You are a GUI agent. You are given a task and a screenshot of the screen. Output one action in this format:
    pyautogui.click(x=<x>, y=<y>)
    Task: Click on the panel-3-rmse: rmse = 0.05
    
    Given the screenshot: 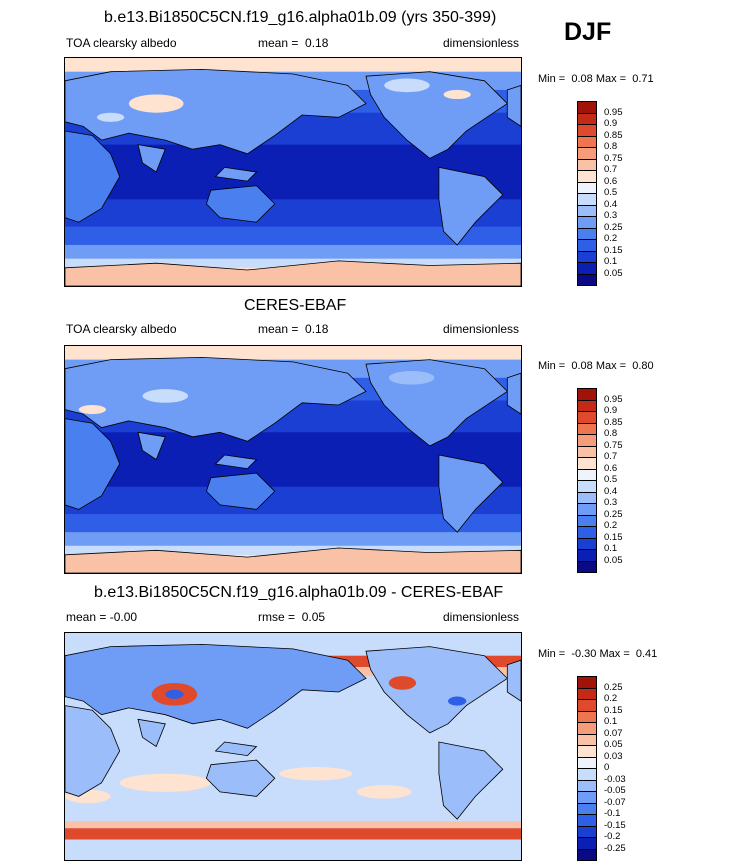 What is the action you would take?
    pyautogui.click(x=291, y=617)
    